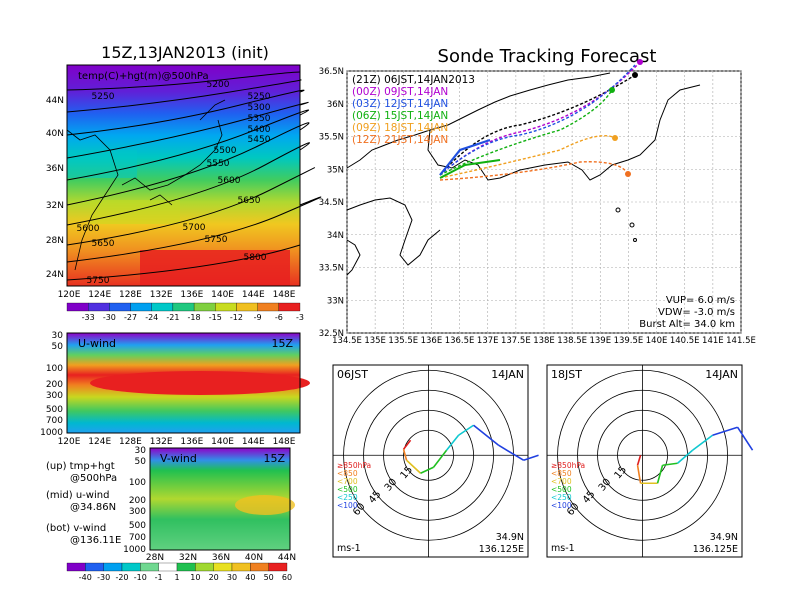 Image resolution: width=792 pixels, height=612 pixels. What do you see at coordinates (218, 164) in the screenshot?
I see `contour-label: 5550` at bounding box center [218, 164].